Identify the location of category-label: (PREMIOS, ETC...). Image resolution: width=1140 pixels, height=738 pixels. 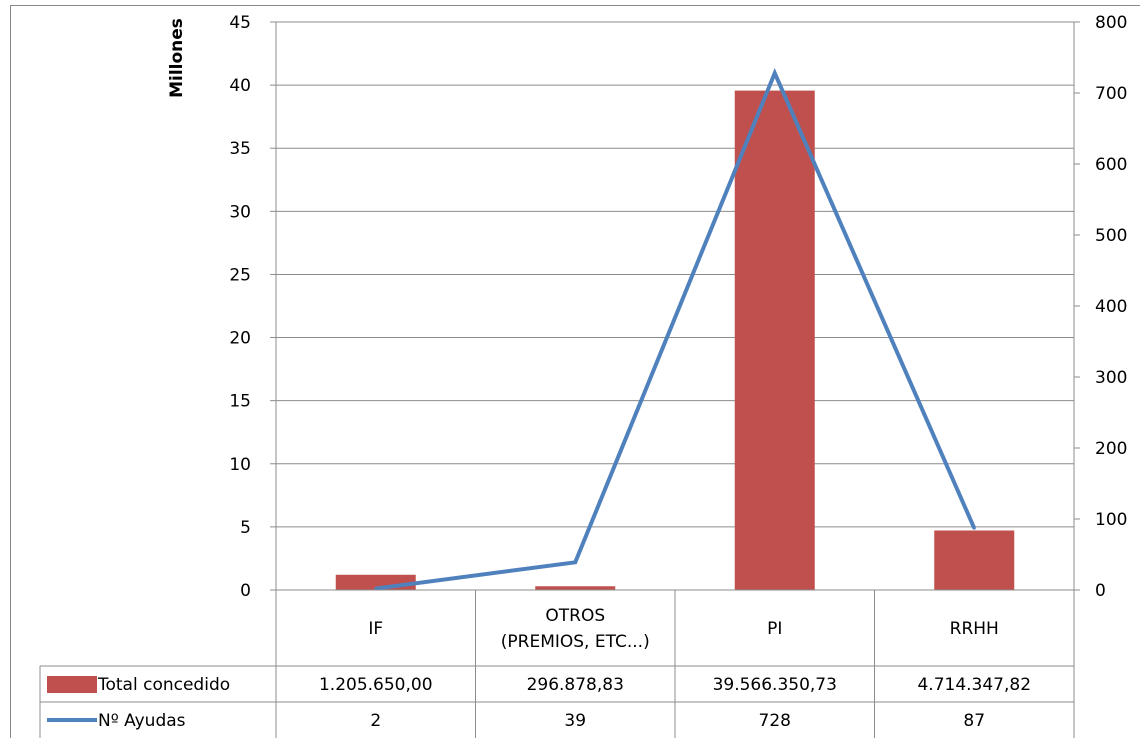
(575, 642).